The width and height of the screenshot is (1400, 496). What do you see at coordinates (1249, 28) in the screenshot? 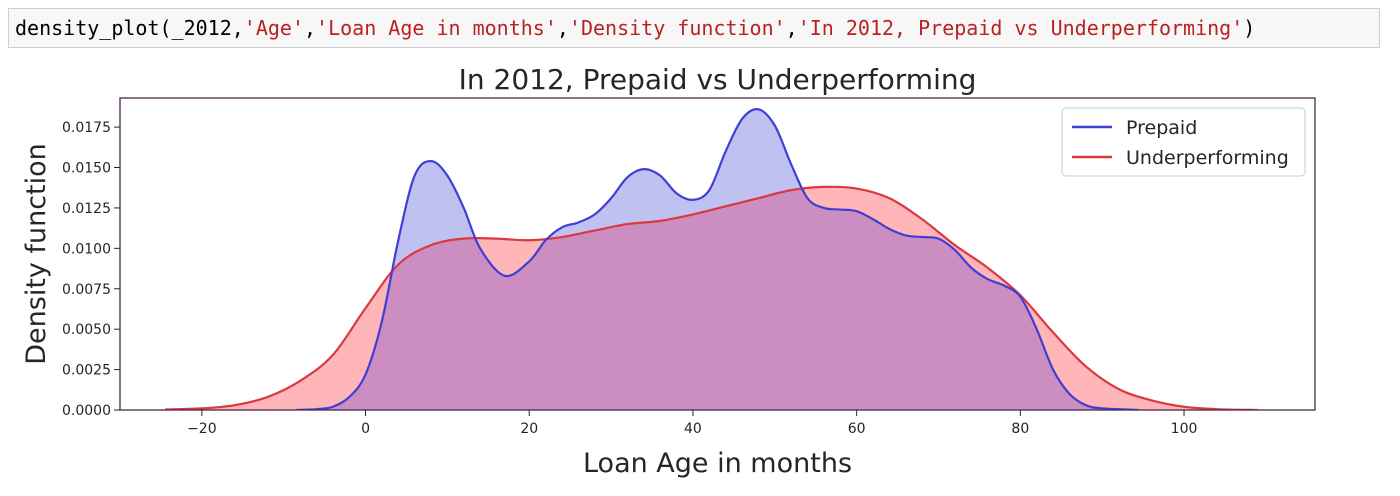
I see `code-close: )` at bounding box center [1249, 28].